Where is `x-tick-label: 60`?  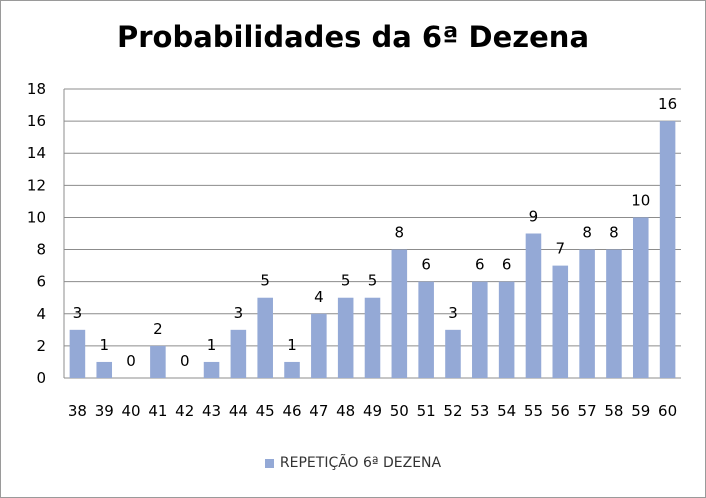 x-tick-label: 60 is located at coordinates (667, 411).